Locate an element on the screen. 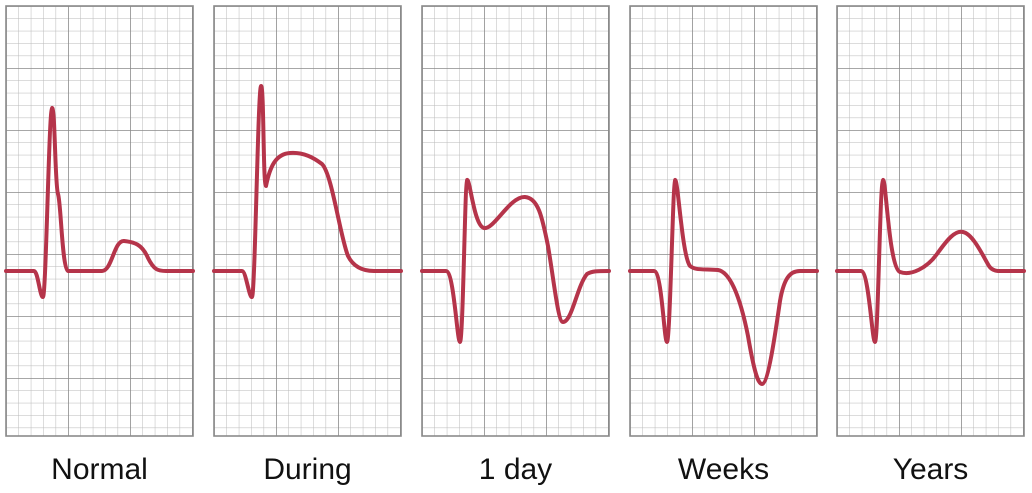  panel-label: During is located at coordinates (307, 469).